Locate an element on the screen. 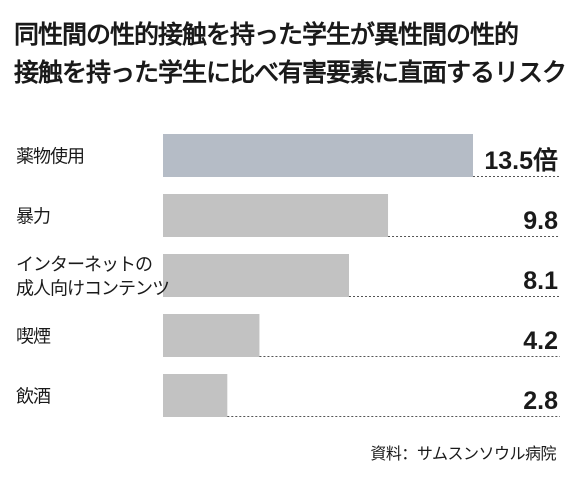  value-label: 4.2 is located at coordinates (540, 341).